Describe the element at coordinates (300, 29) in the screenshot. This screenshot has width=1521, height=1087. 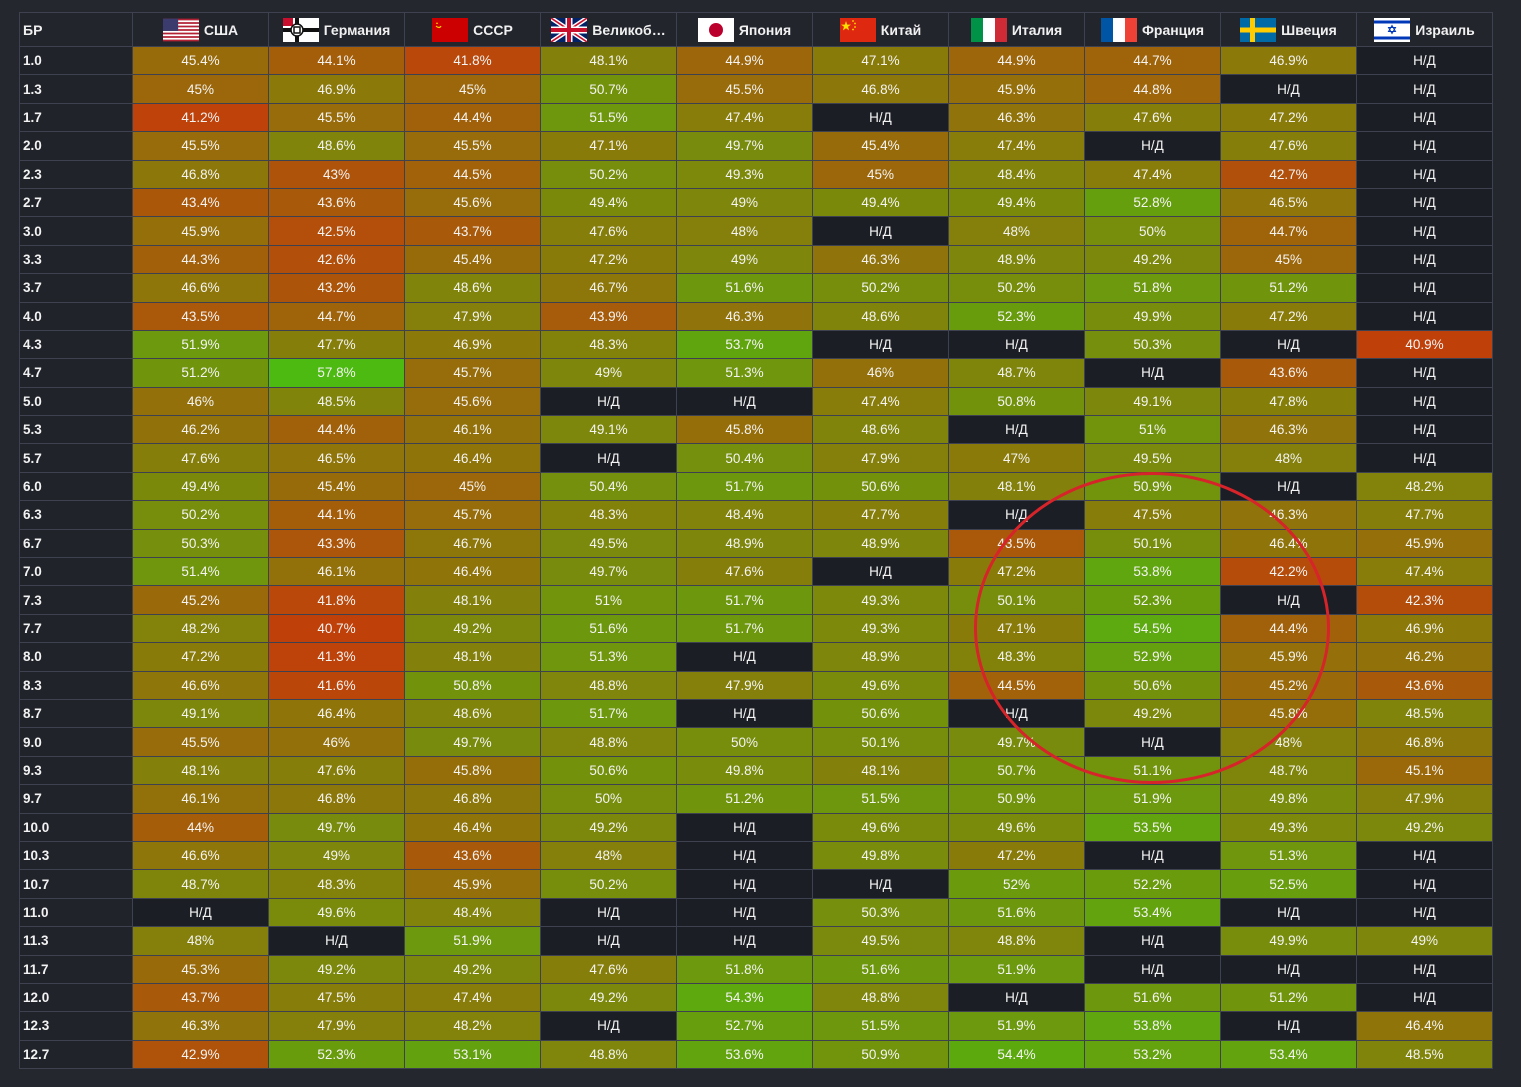
I see `germany-flag-icon` at that location.